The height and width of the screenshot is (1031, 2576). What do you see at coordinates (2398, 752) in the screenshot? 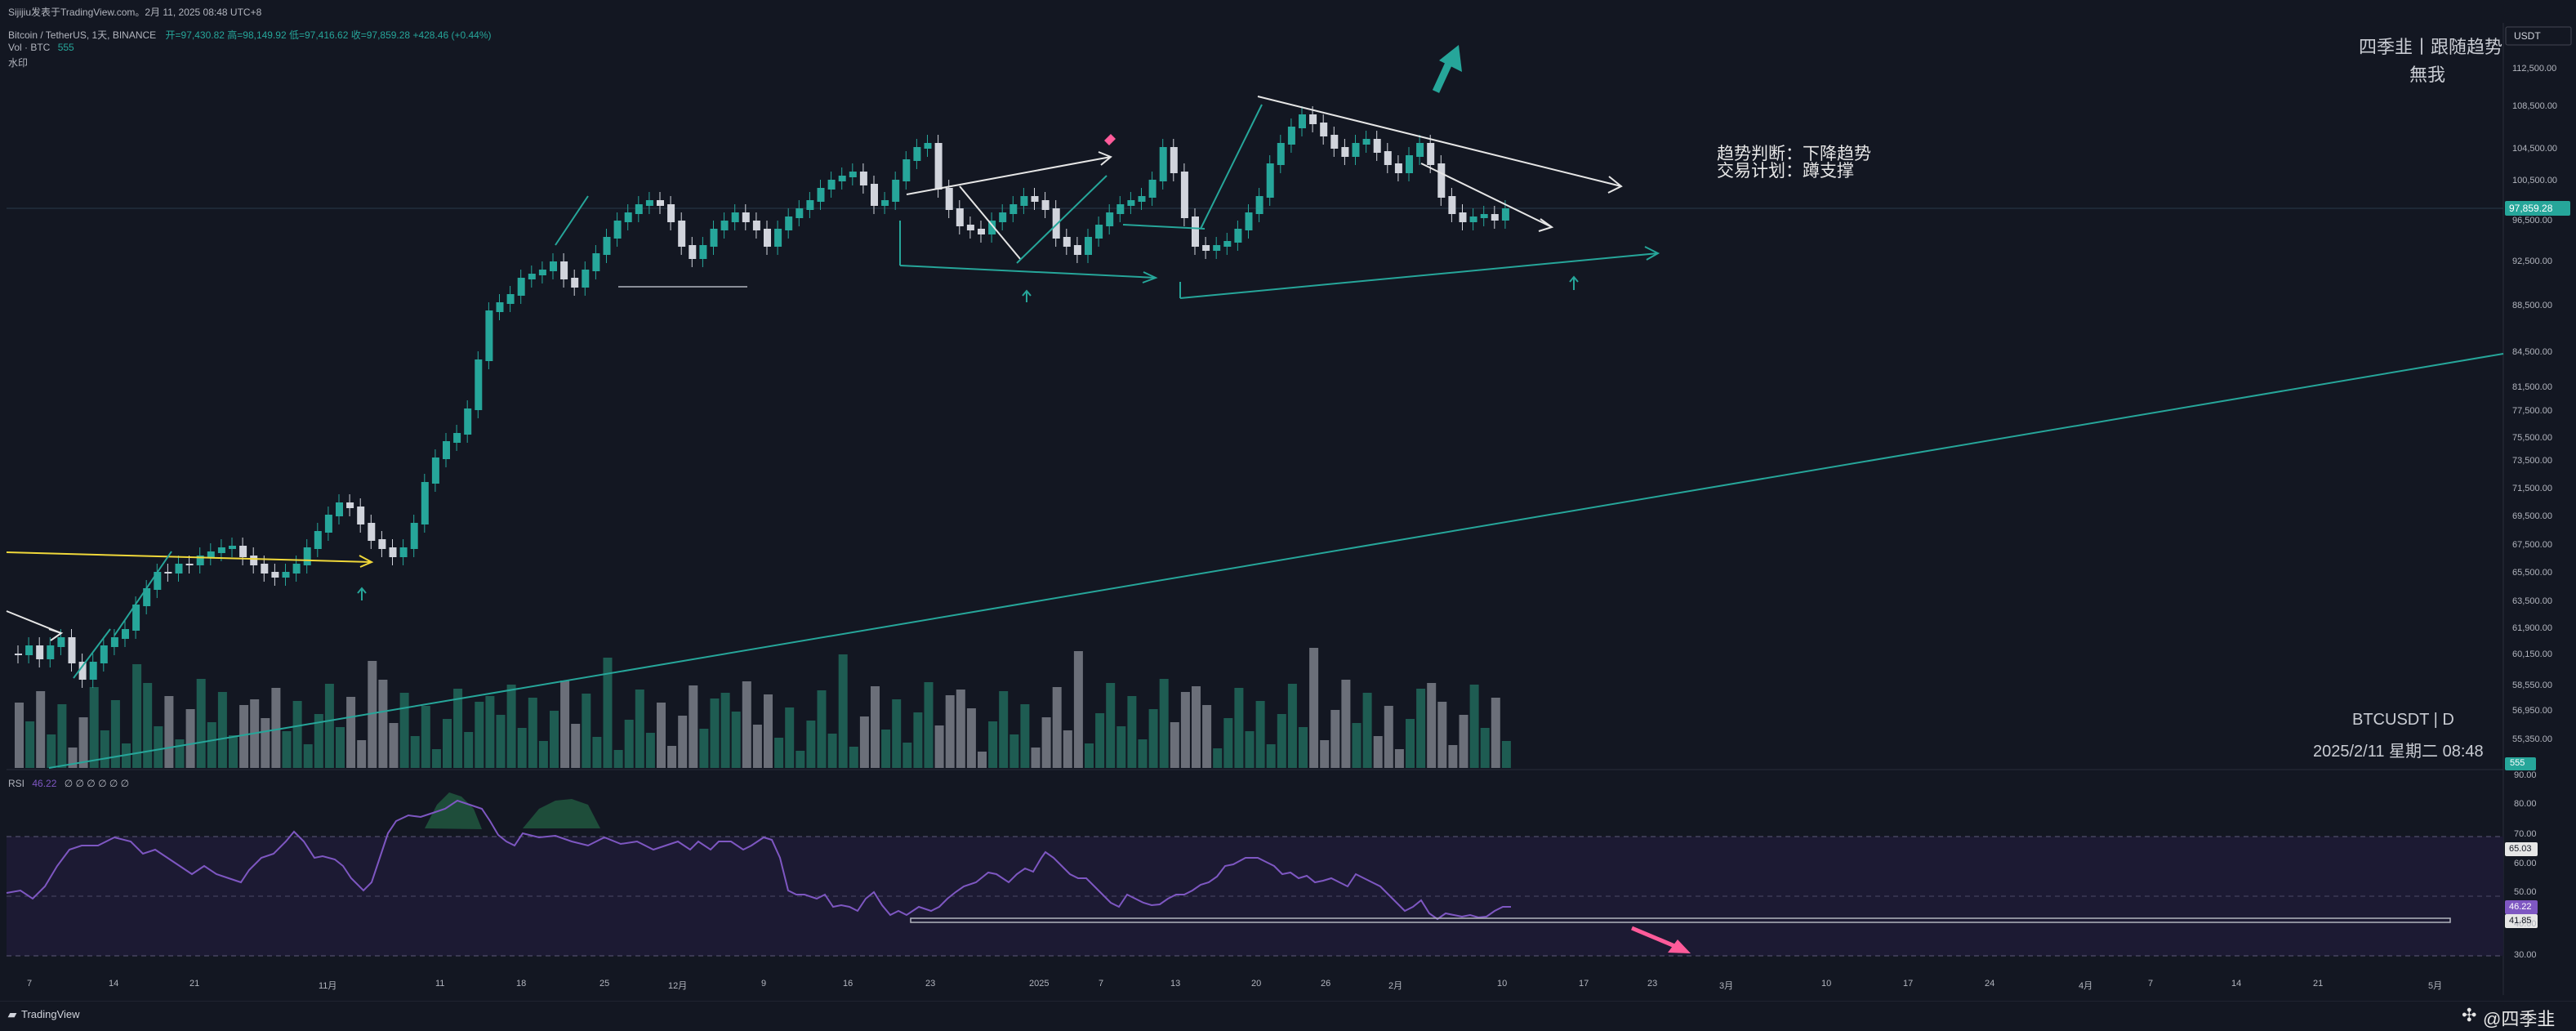
I see `watermark-datetime: 2025/2/11 星期二 08:48` at bounding box center [2398, 752].